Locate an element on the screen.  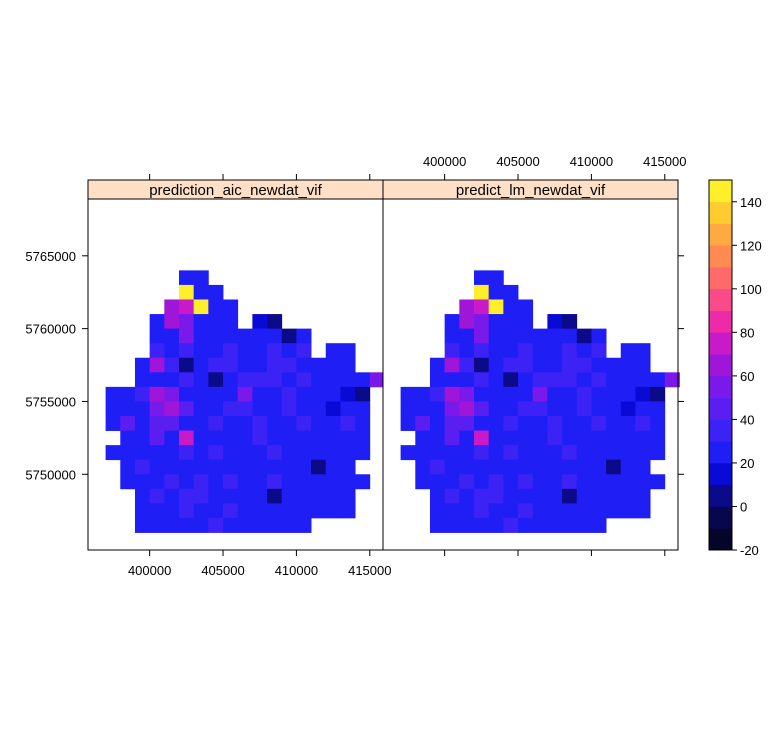
y-tick-label: 5760000 is located at coordinates (50, 329).